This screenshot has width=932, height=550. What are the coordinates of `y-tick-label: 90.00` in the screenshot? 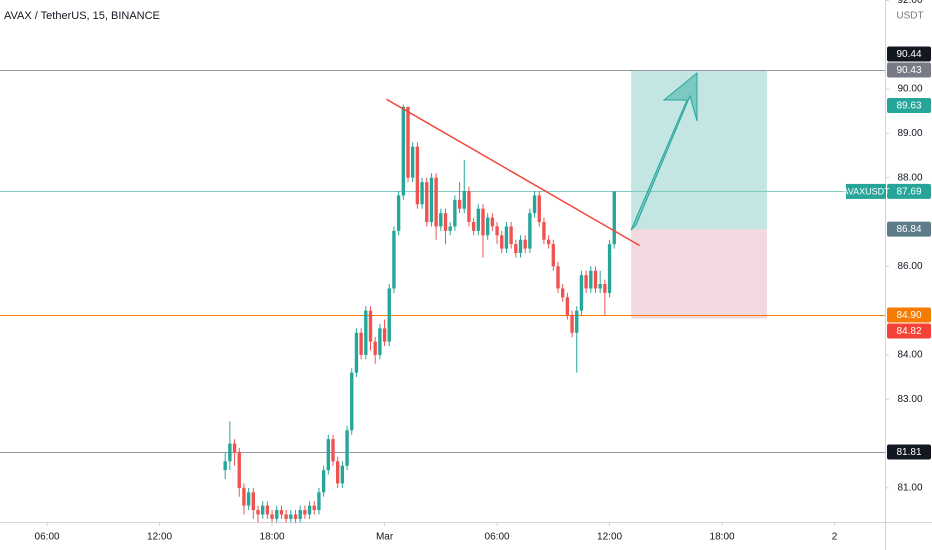 It's located at (909, 89).